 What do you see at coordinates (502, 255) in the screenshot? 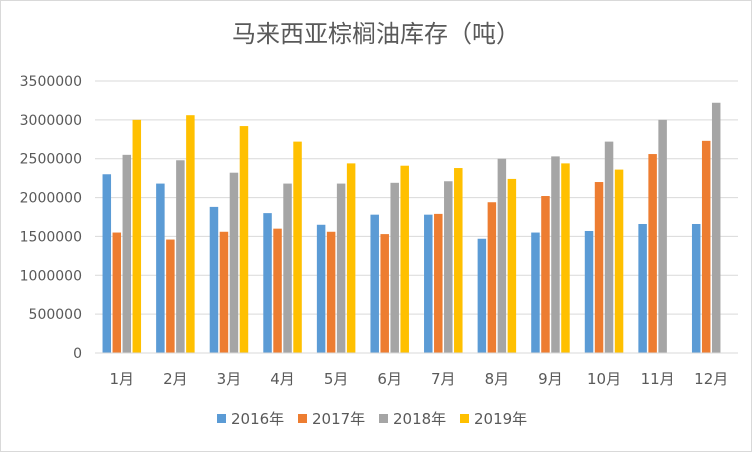
I see `bar-2018年-8月` at bounding box center [502, 255].